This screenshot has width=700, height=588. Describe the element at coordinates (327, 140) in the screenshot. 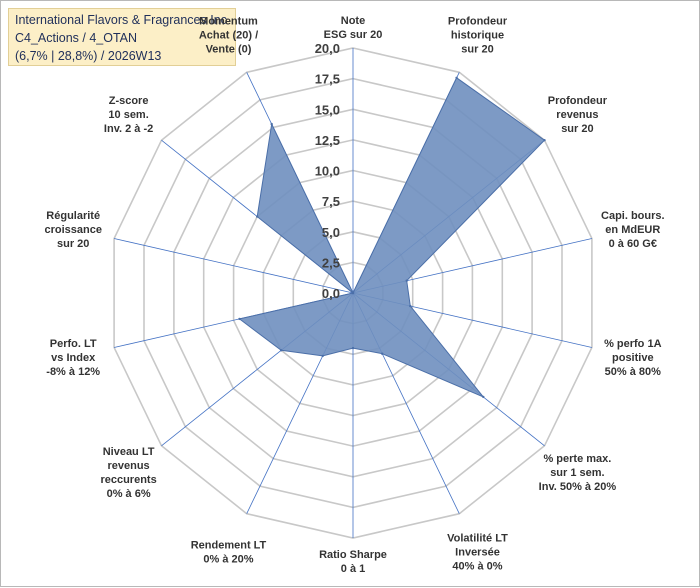

I see `tick-label-5: 12,5` at that location.